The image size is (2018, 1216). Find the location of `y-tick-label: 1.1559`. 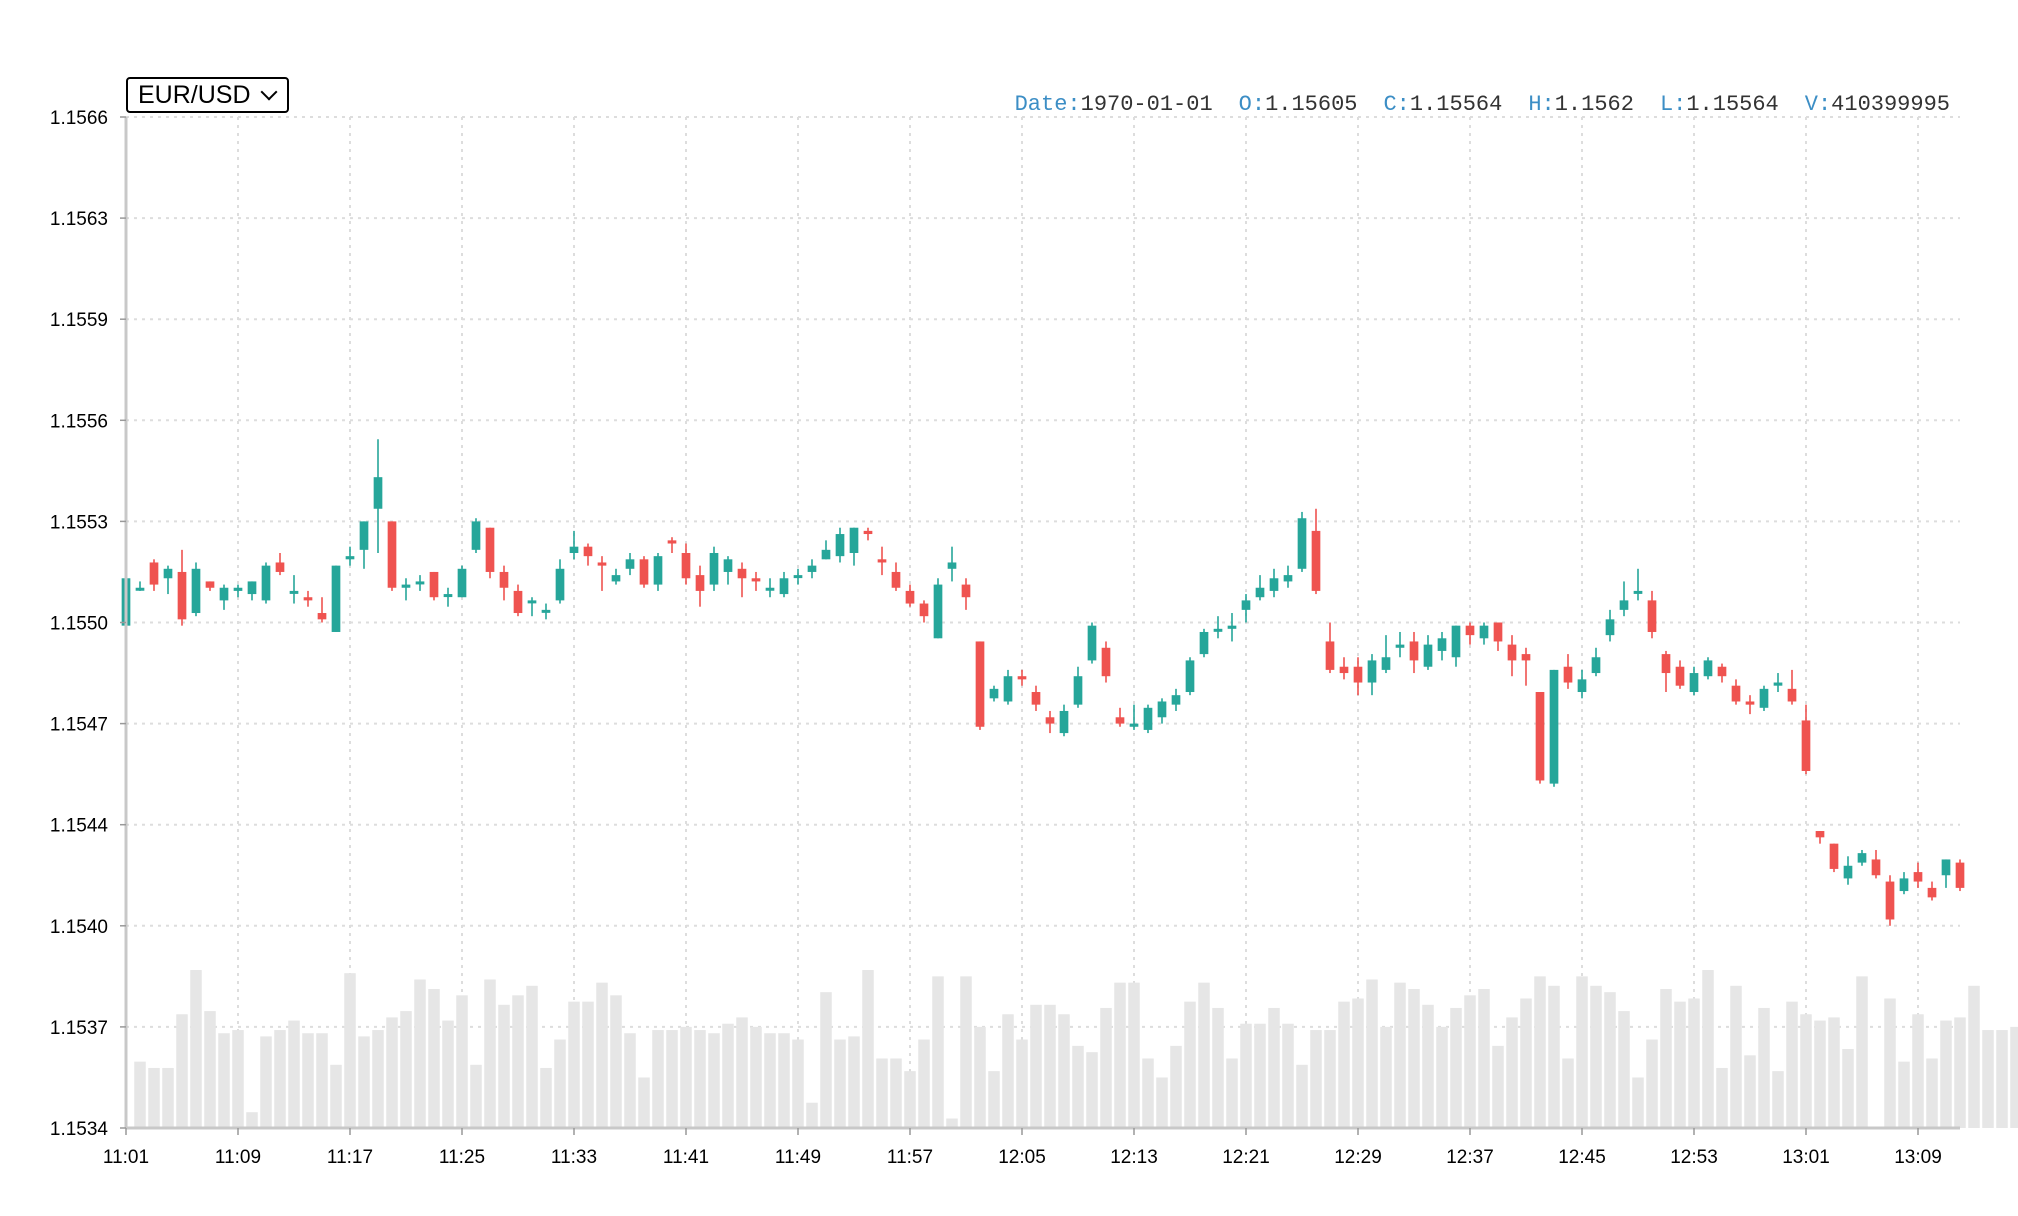

y-tick-label: 1.1559 is located at coordinates (79, 320).